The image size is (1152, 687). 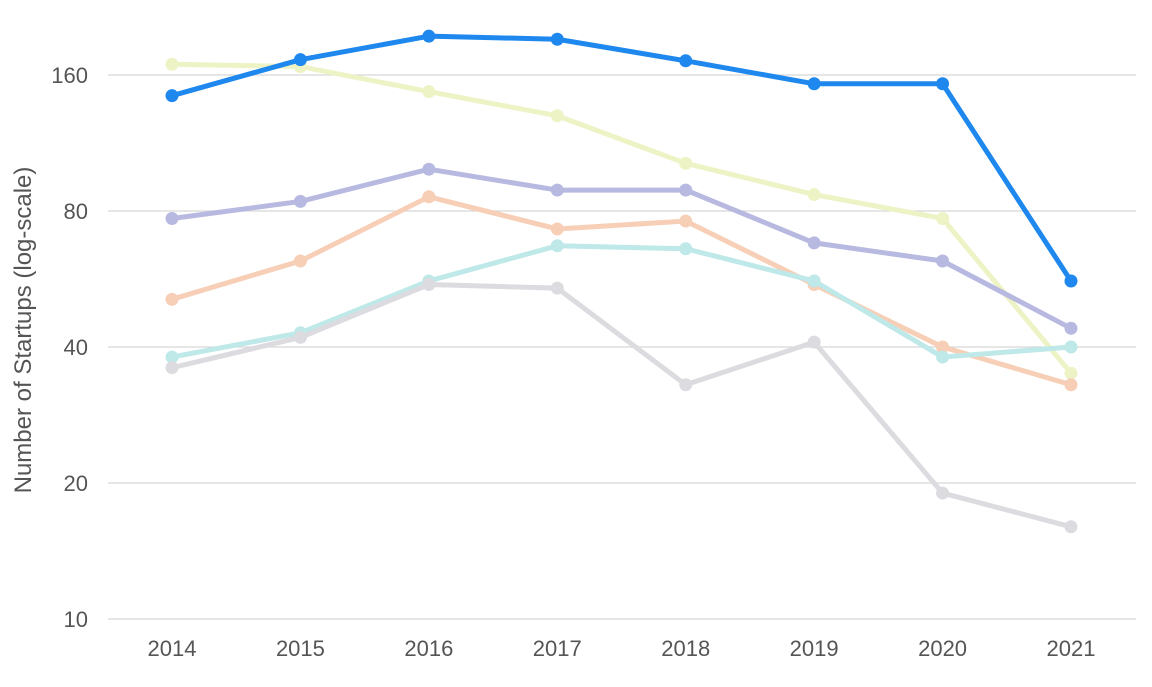 I want to click on y-tick-label: 20, so click(x=76, y=483).